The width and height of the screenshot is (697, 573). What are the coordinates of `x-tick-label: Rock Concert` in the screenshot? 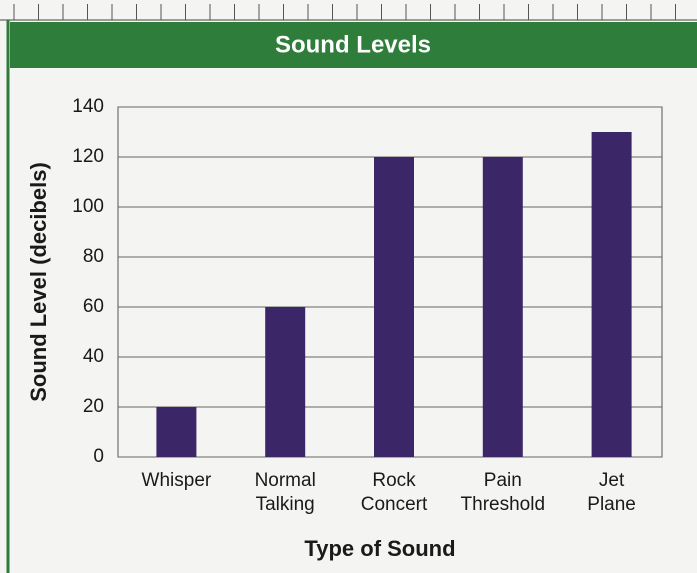 It's located at (394, 492).